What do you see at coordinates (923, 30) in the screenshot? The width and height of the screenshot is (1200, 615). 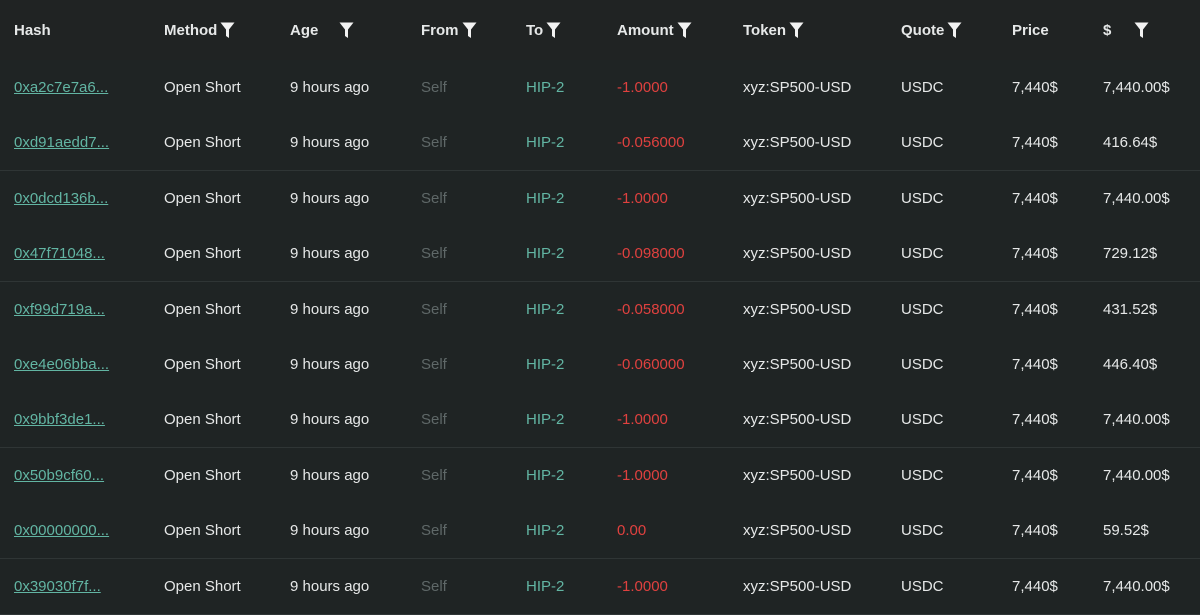 I see `column-title: Quote` at bounding box center [923, 30].